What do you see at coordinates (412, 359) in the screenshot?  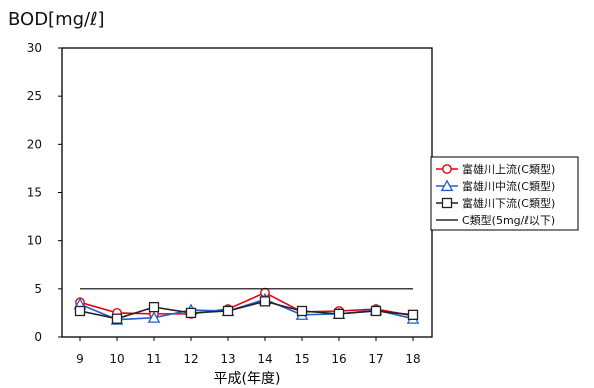 I see `x-tick-label-9: 18` at bounding box center [412, 359].